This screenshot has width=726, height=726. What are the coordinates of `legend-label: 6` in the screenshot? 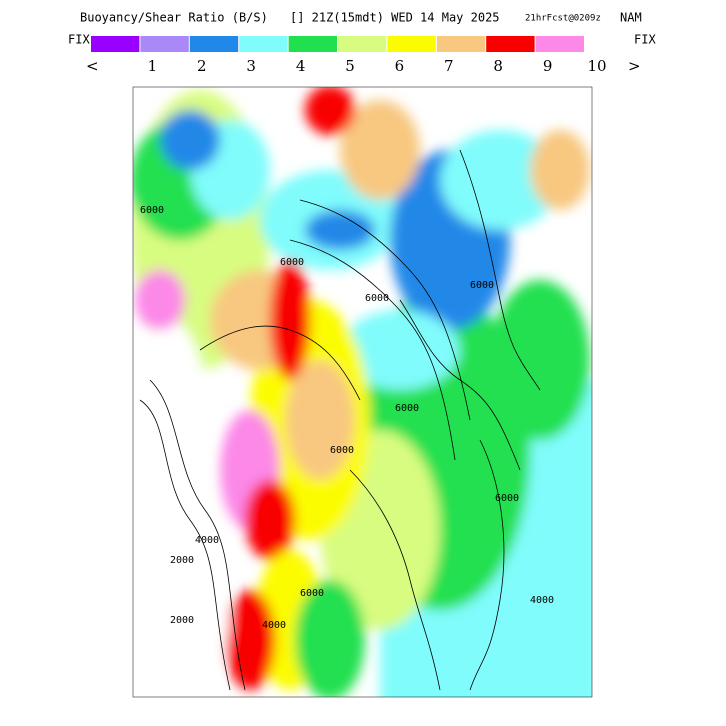 It's located at (400, 66).